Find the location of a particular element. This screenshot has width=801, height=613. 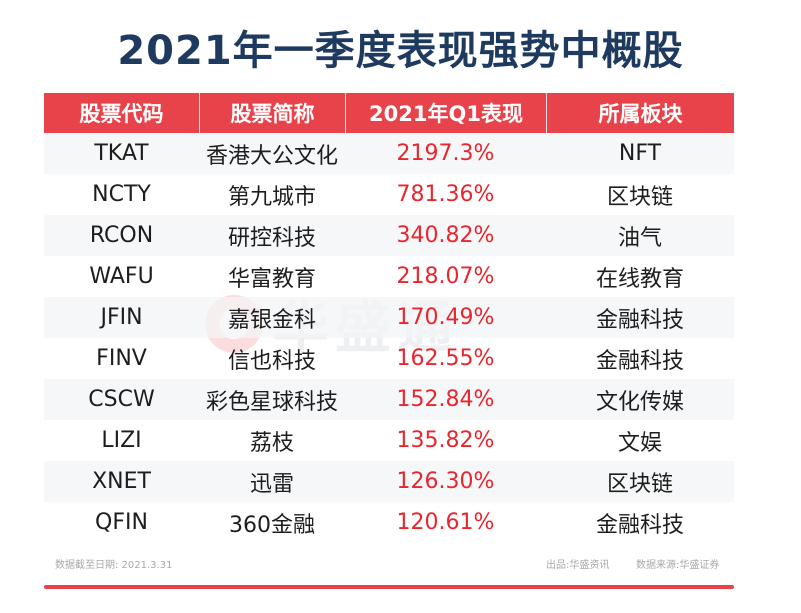

stock-name: 第九城市 is located at coordinates (271, 197).